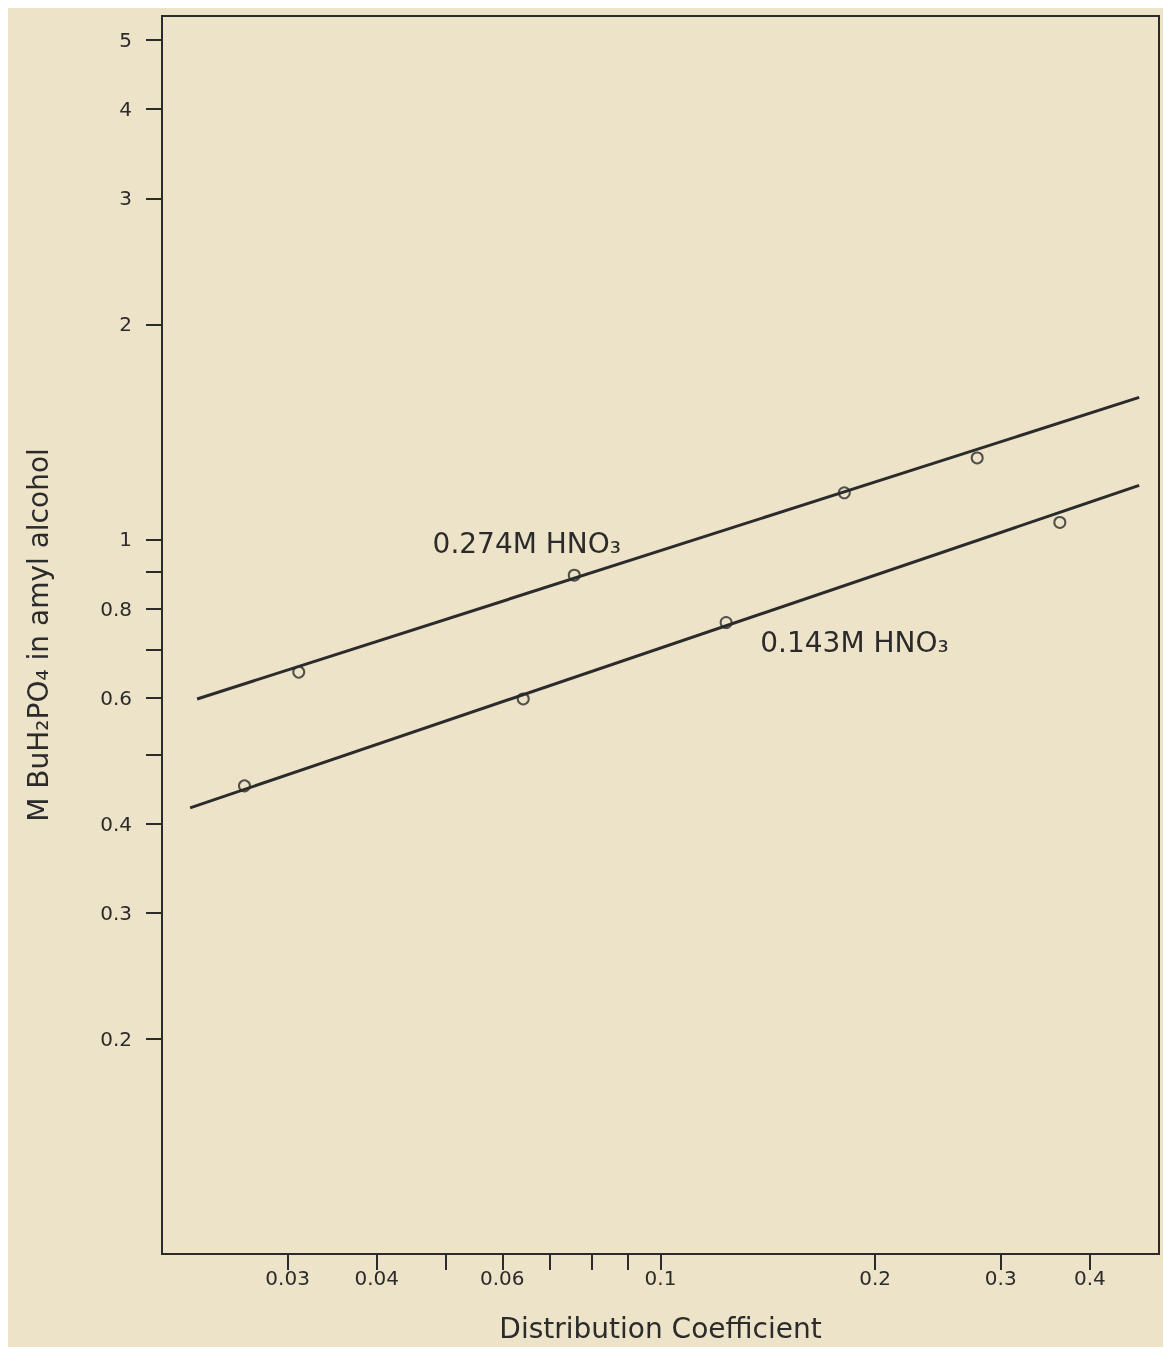 The height and width of the screenshot is (1355, 1171). What do you see at coordinates (527, 543) in the screenshot?
I see `series-label: 0.274M HNO₃` at bounding box center [527, 543].